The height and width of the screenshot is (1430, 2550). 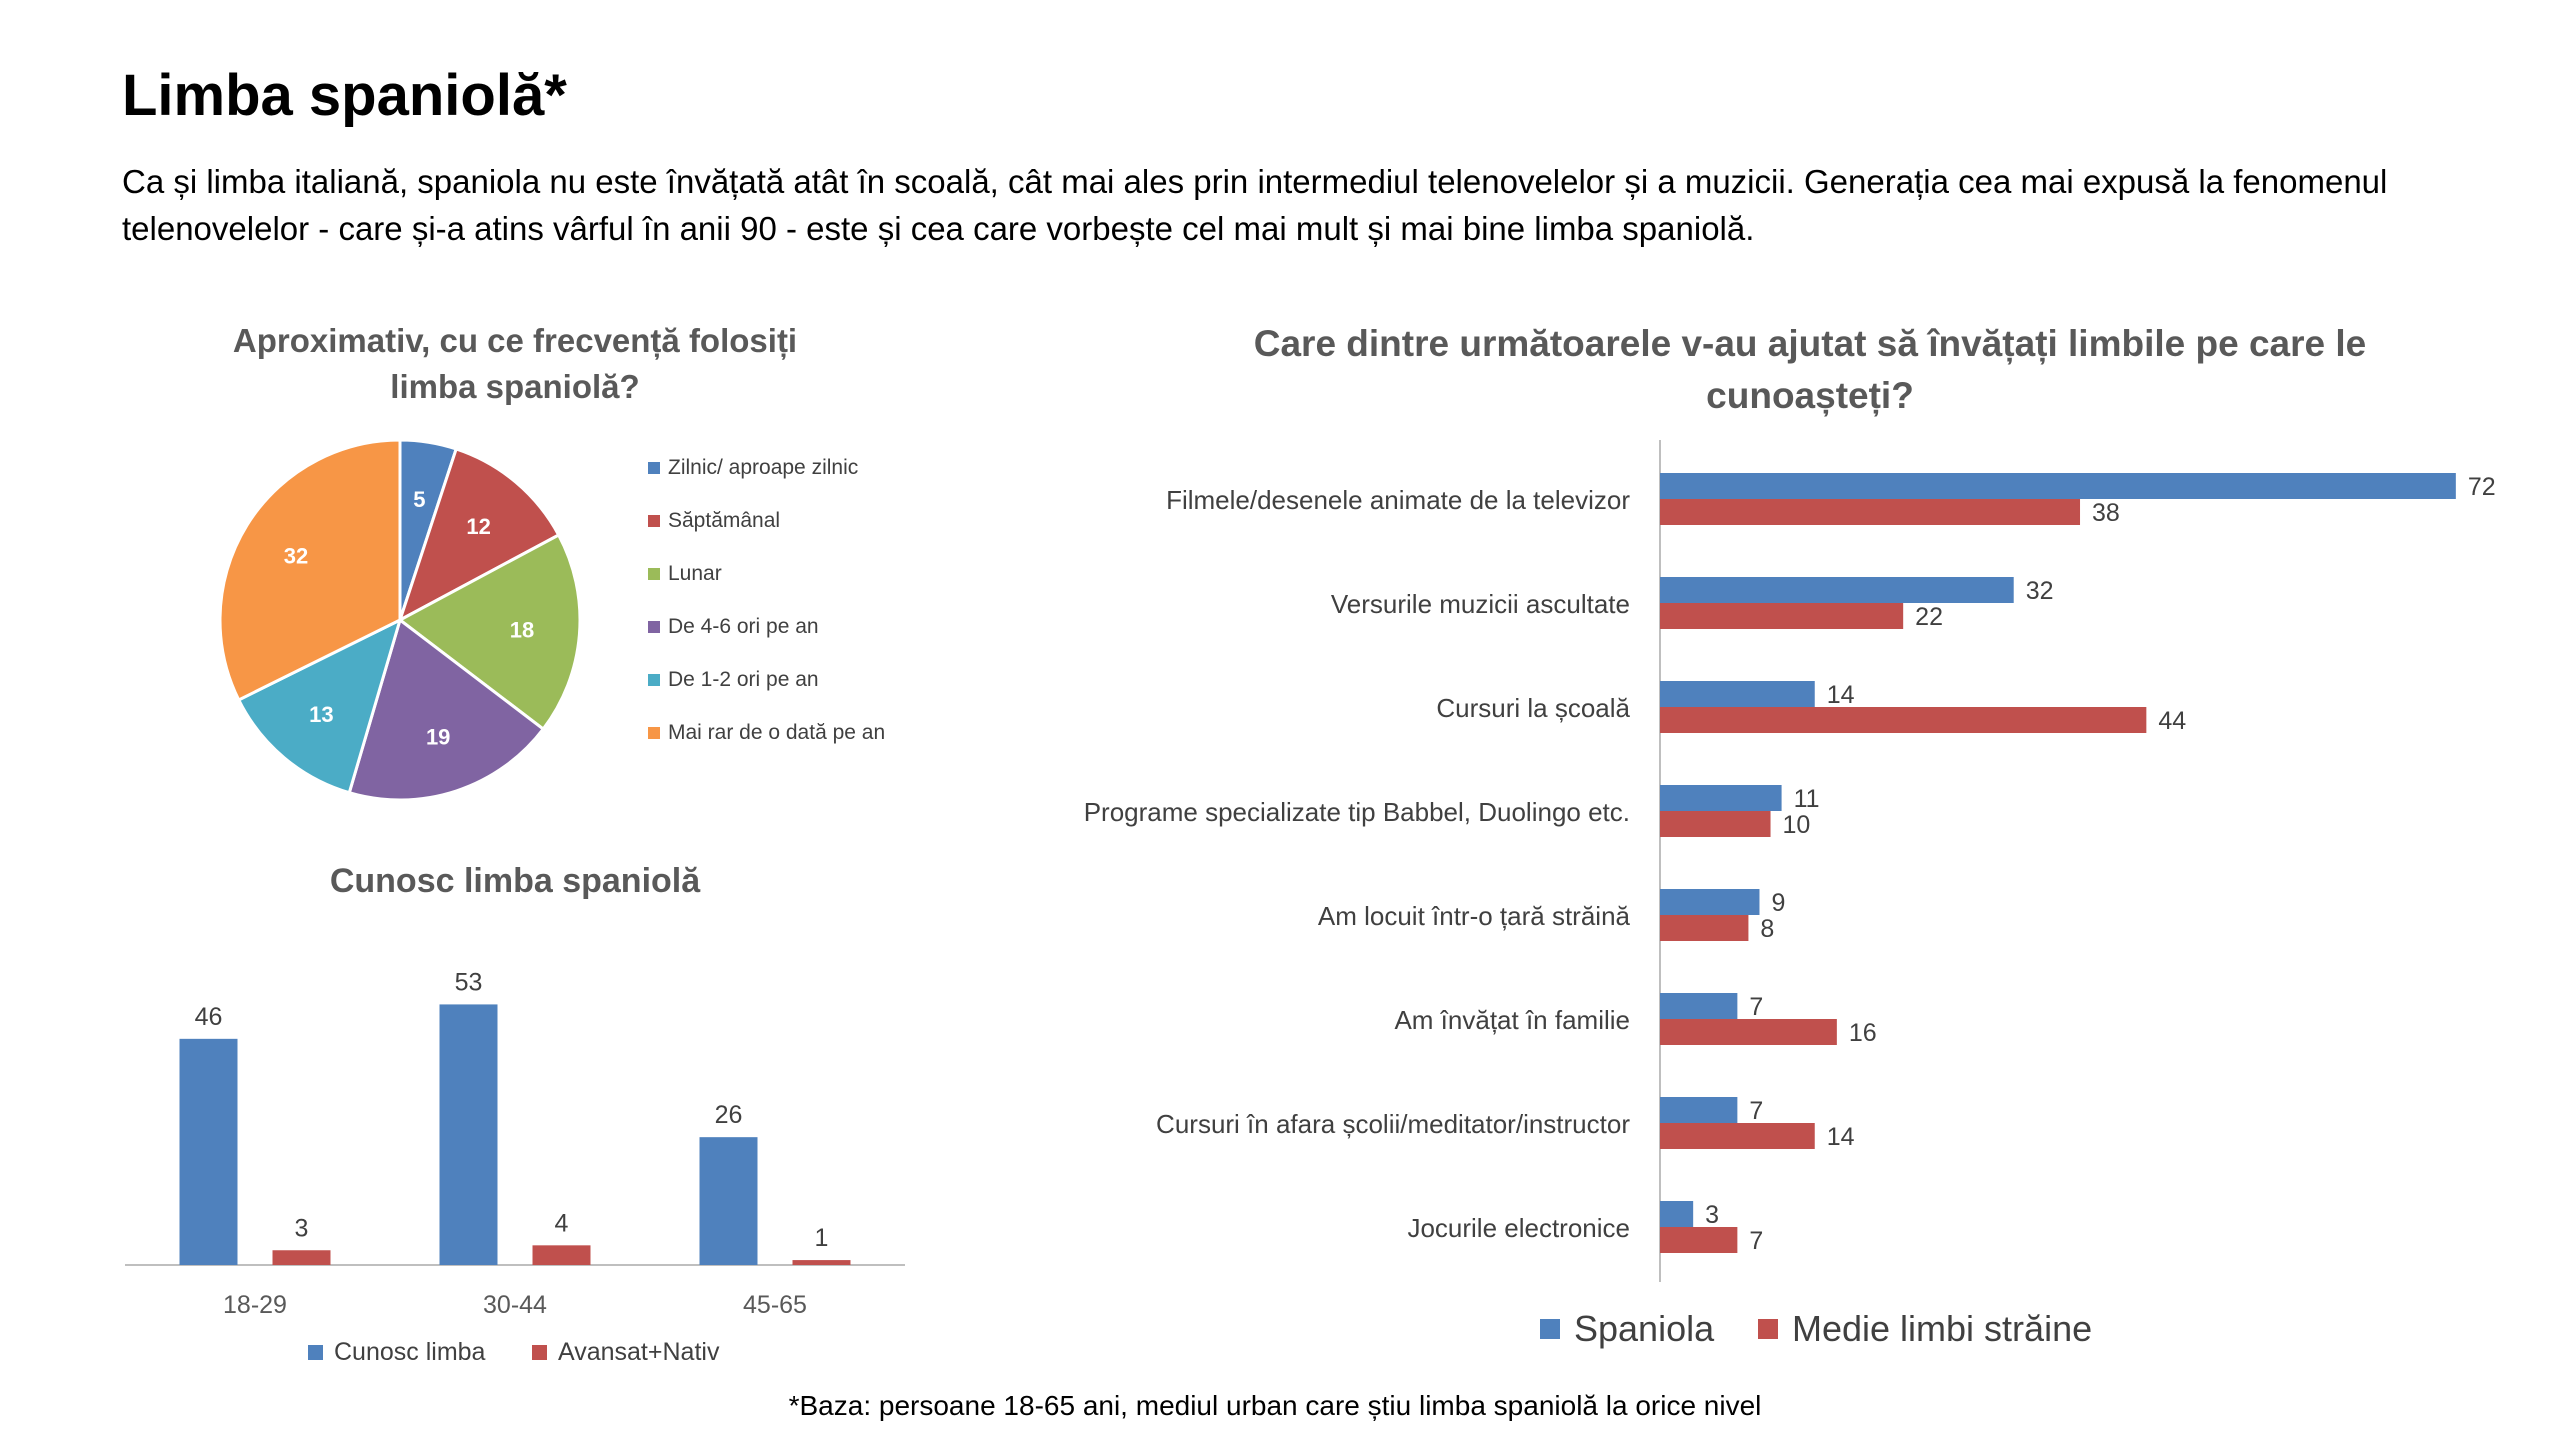 What do you see at coordinates (763, 467) in the screenshot?
I see `legend-label: Zilnic/ aproape zilnic` at bounding box center [763, 467].